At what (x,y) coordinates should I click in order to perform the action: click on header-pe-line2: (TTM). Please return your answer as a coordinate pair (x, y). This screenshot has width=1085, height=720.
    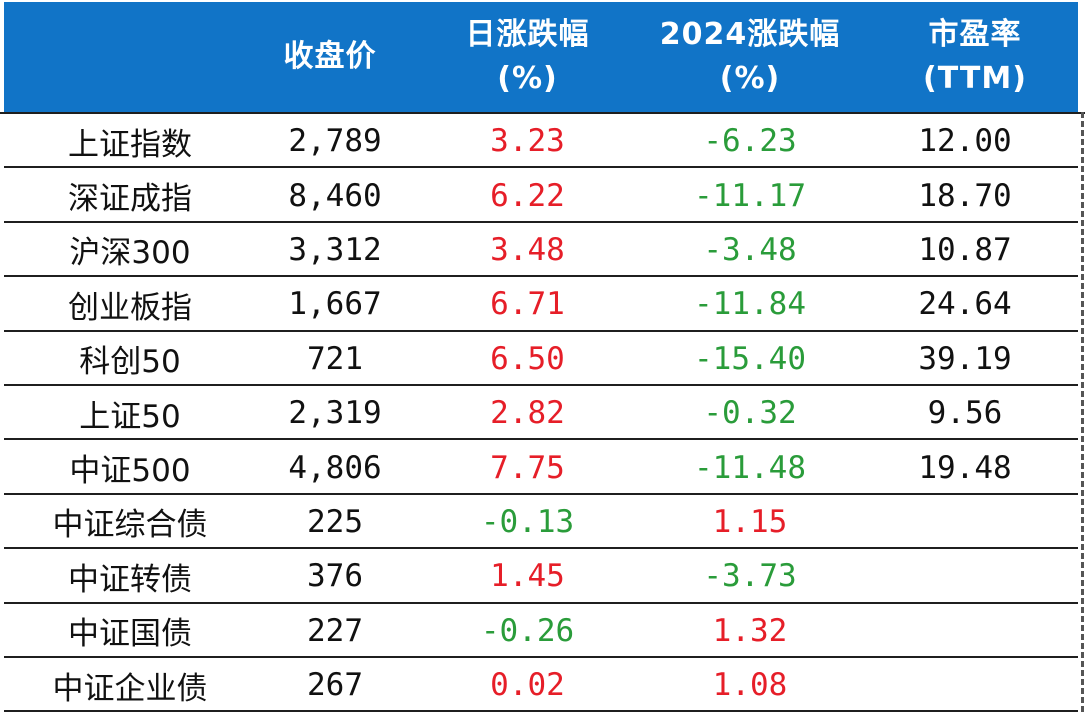
    Looking at the image, I should click on (975, 78).